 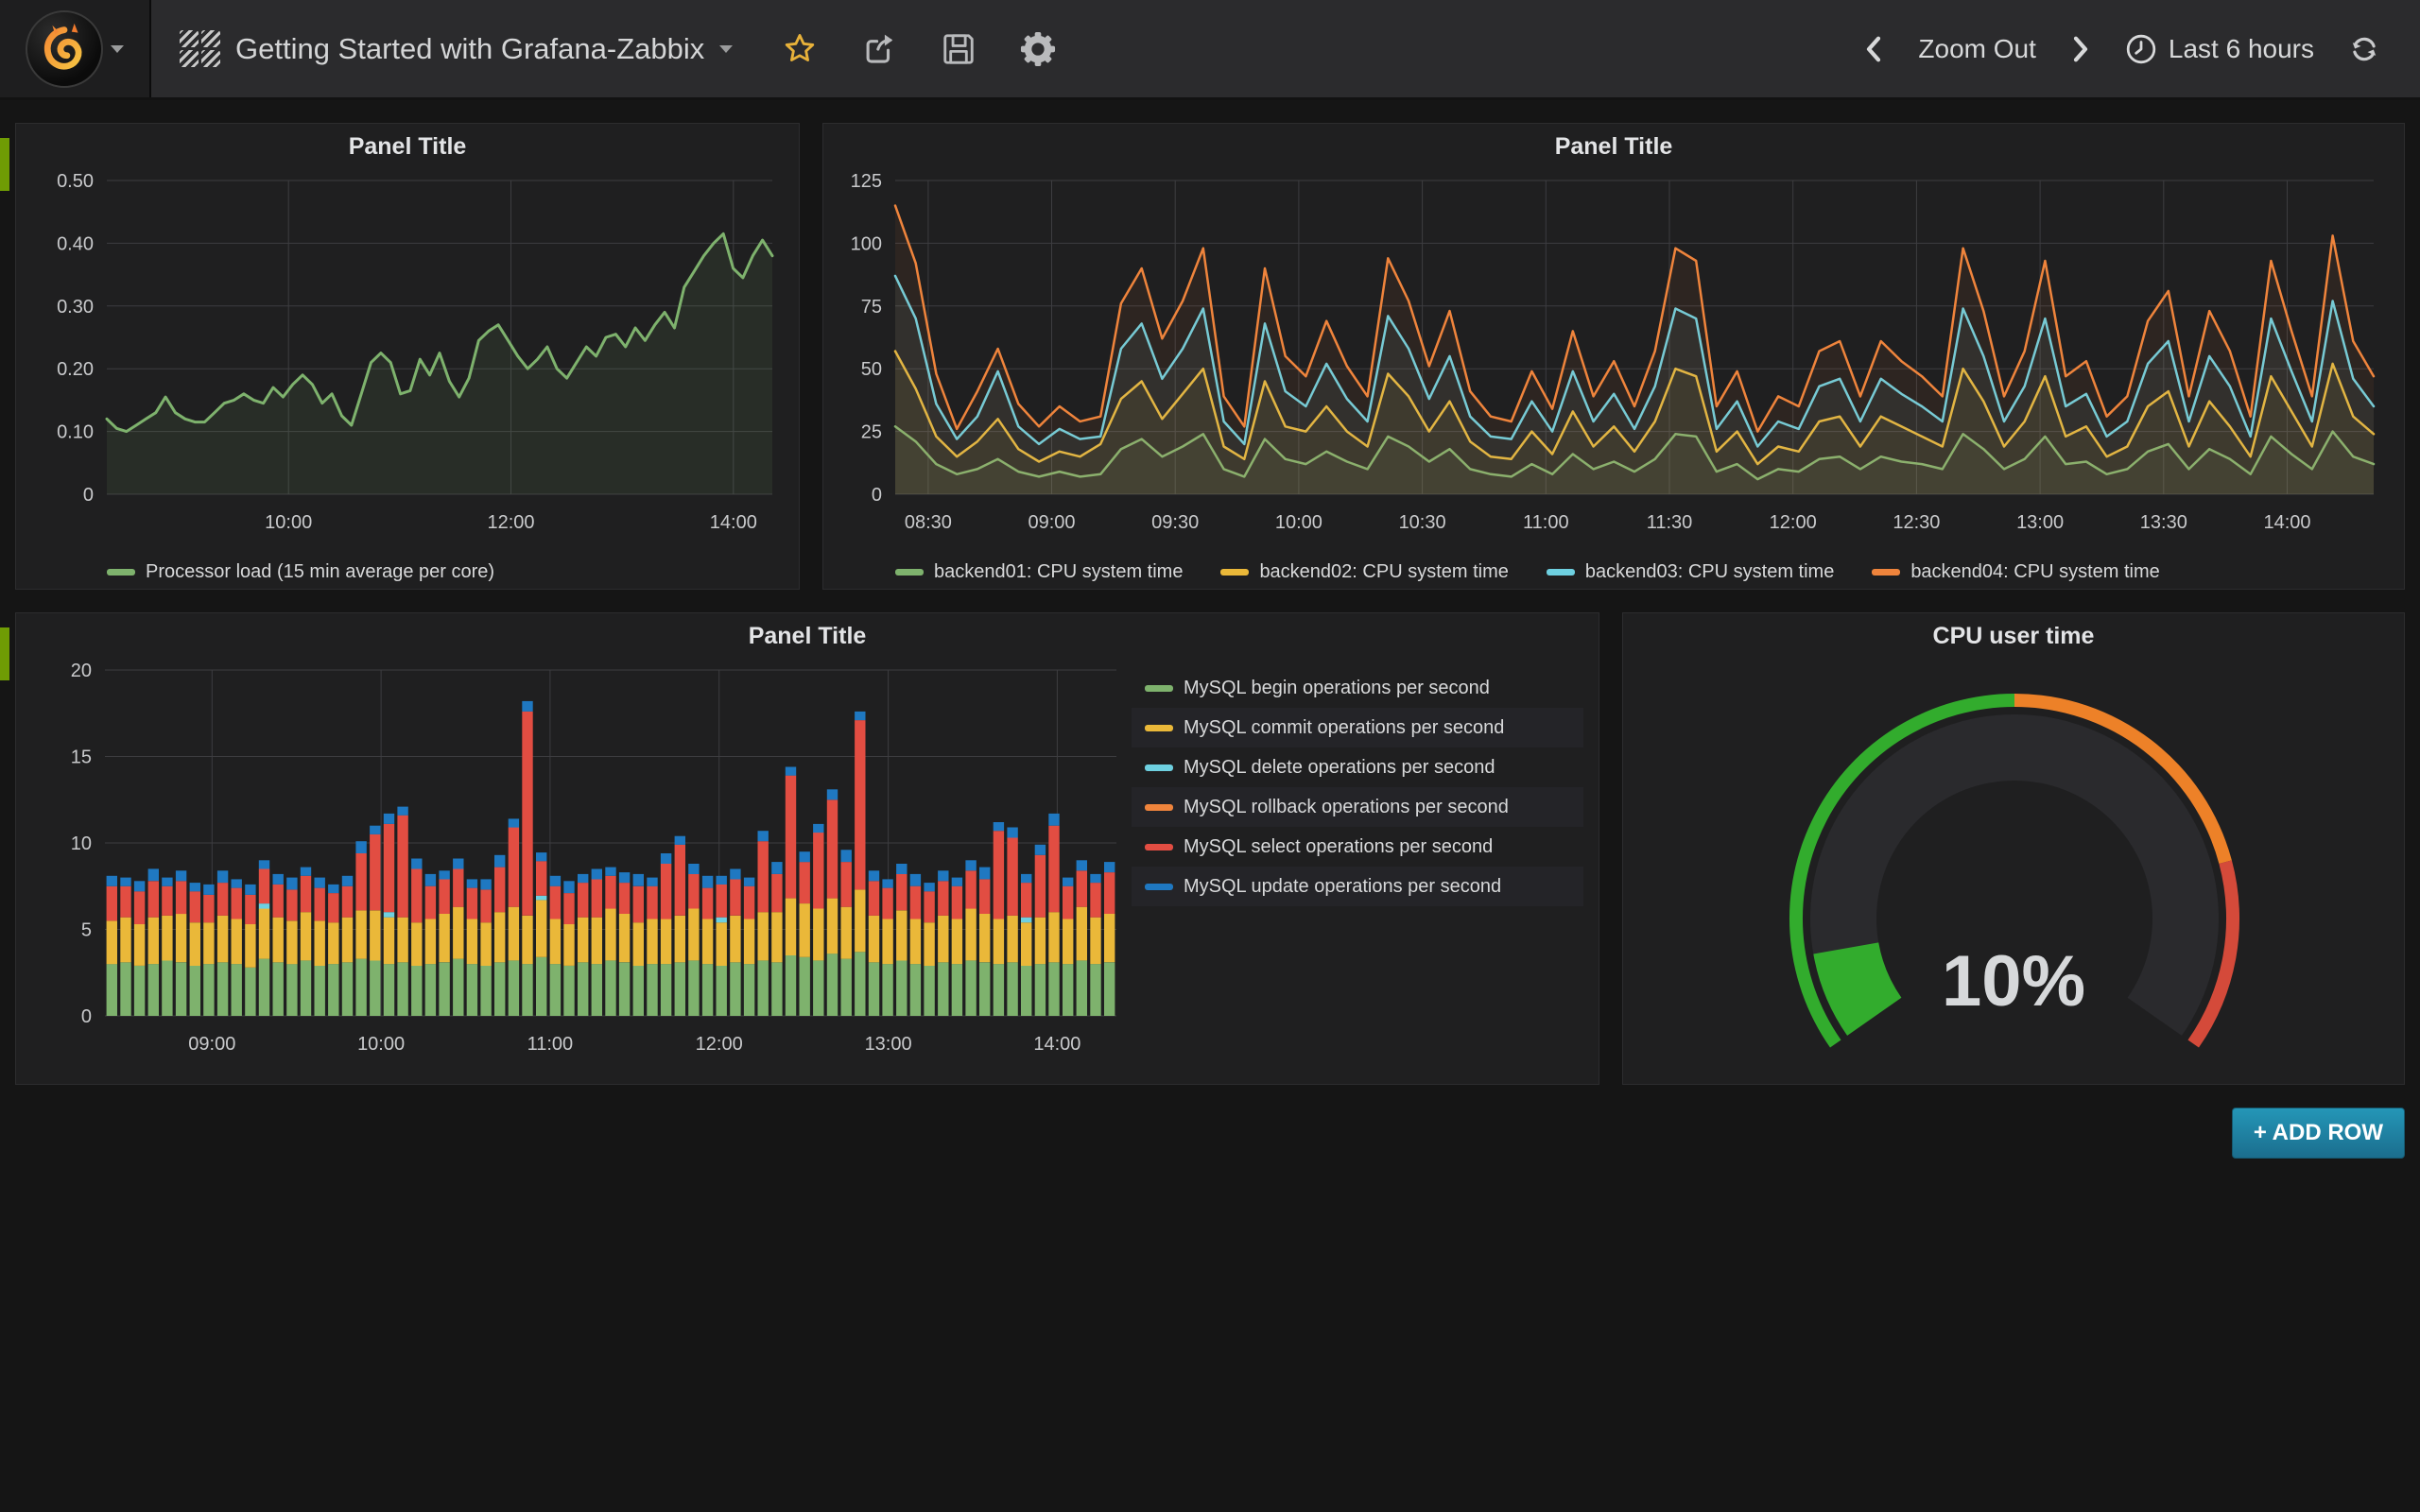 I want to click on svg-text: 08:30, so click(x=928, y=522).